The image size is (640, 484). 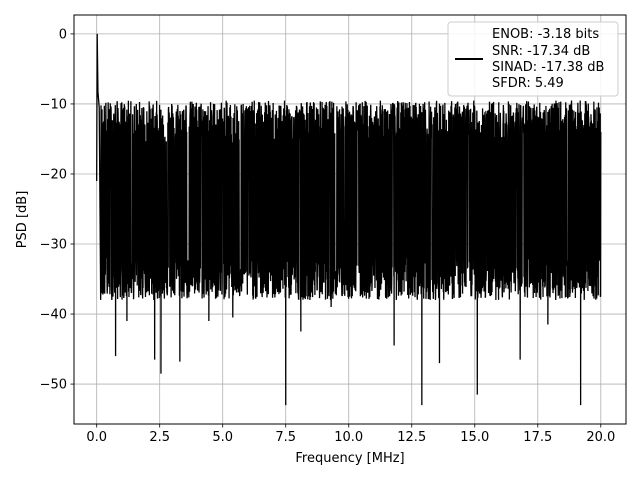 I want to click on x-tick-label: 5.0, so click(x=222, y=437).